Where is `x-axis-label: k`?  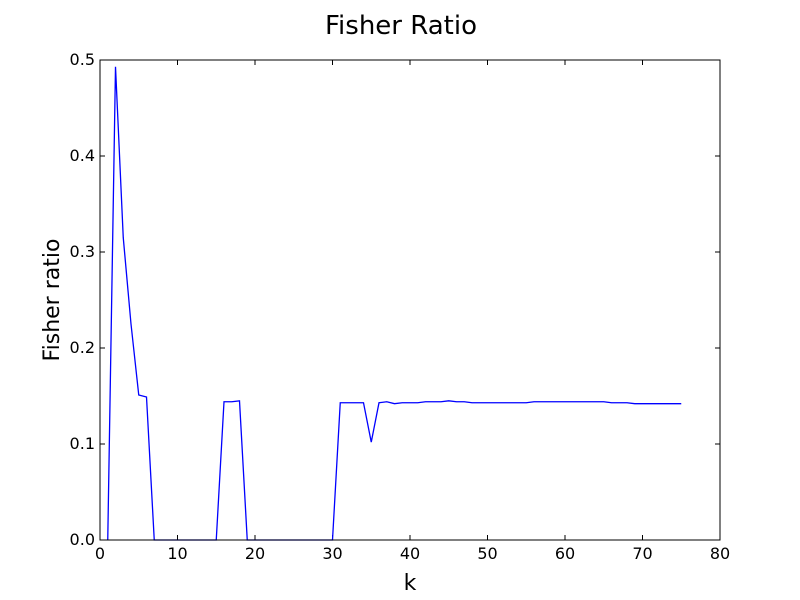
x-axis-label: k is located at coordinates (410, 583).